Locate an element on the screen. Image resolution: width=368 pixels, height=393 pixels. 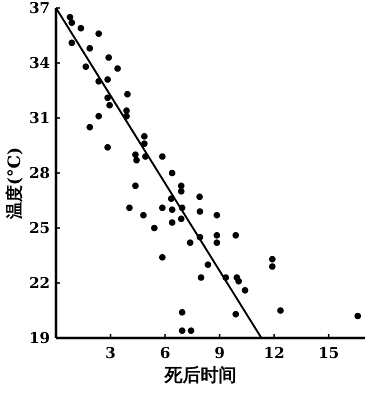
y-tick-label: 28 is located at coordinates (39, 173).